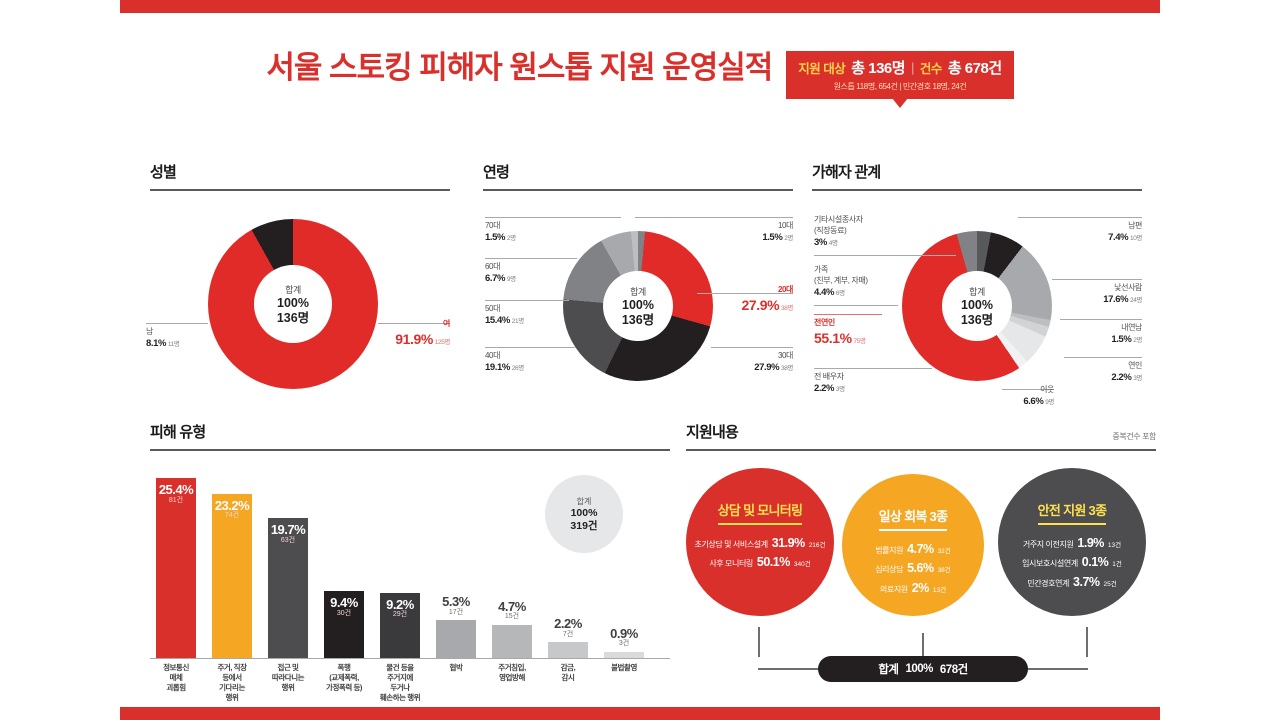 The height and width of the screenshot is (720, 1280). What do you see at coordinates (738, 233) in the screenshot?
I see `age-callout-10: 10대 1.5% 2명` at bounding box center [738, 233].